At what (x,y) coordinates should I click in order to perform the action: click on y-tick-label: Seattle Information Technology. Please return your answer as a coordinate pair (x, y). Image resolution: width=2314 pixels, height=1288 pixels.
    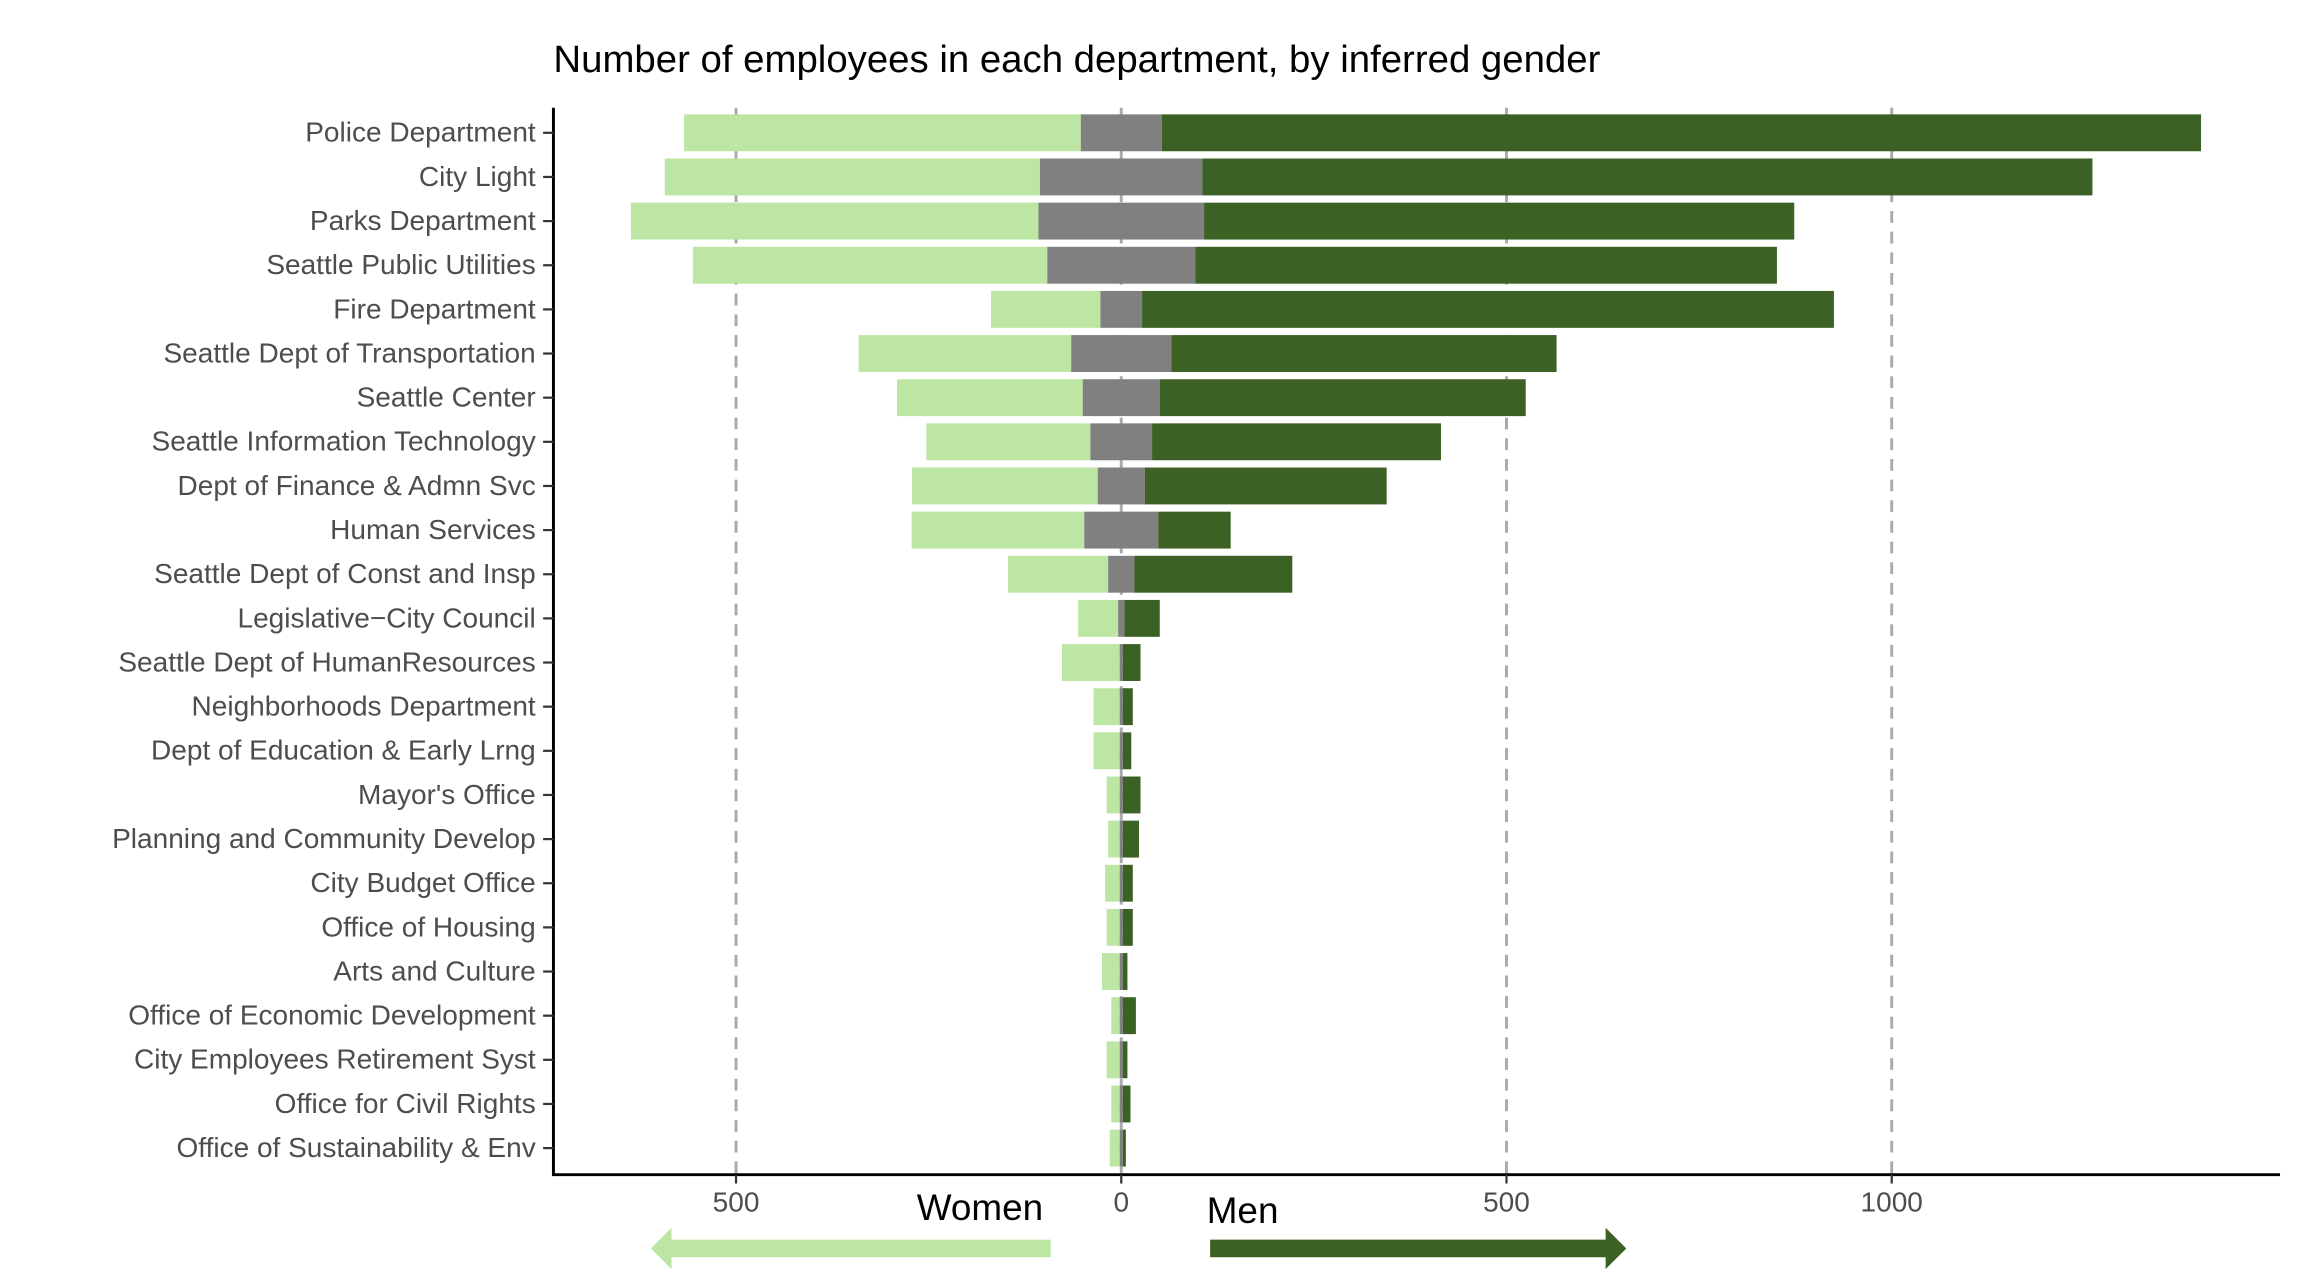
    Looking at the image, I should click on (344, 441).